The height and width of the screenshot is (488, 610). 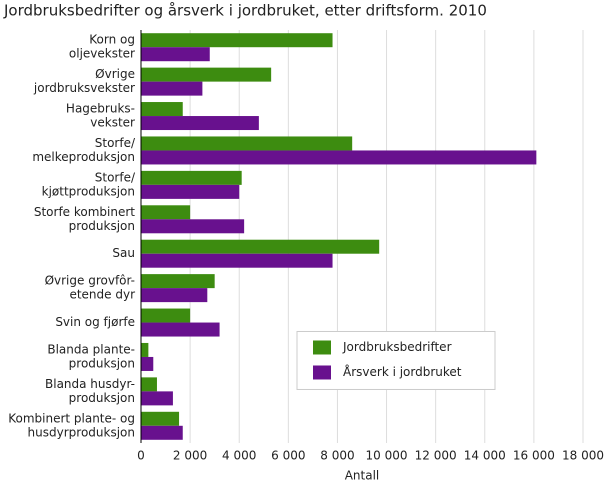 What do you see at coordinates (288, 456) in the screenshot?
I see `x-tick-label: 6 000` at bounding box center [288, 456].